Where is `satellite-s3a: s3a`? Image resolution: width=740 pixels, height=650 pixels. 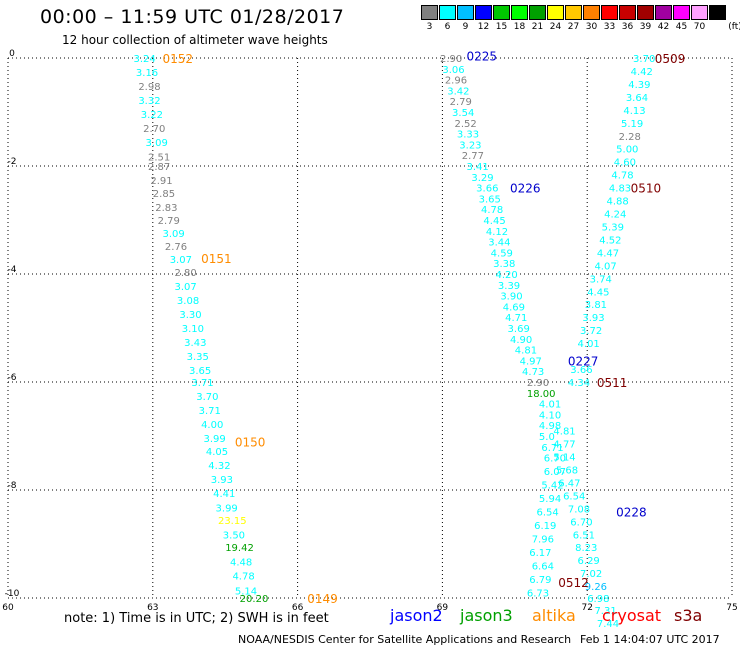
satellite-s3a: s3a is located at coordinates (688, 615).